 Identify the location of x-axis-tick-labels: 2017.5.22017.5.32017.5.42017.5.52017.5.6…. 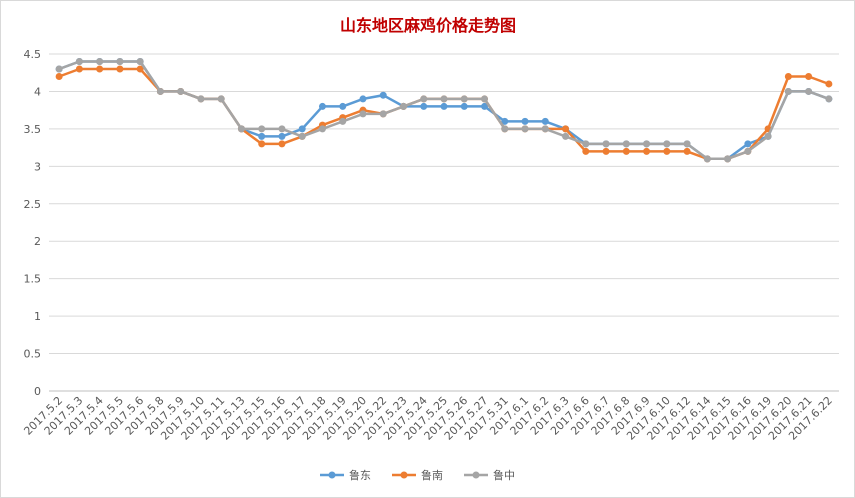
(428, 418).